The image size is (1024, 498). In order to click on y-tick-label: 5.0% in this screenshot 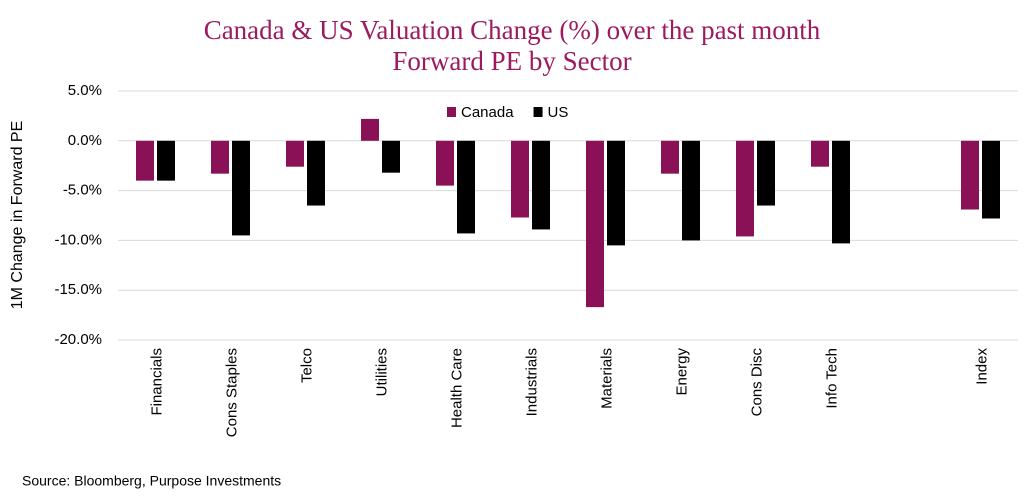, I will do `click(85, 90)`.